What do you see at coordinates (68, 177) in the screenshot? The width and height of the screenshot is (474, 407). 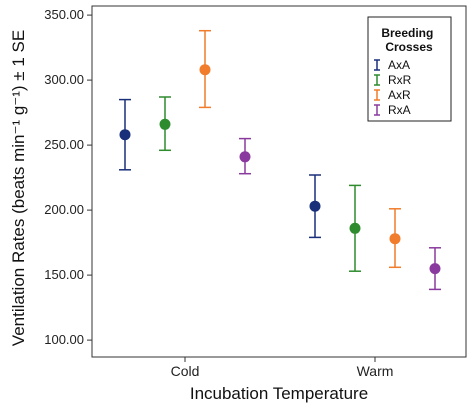 I see `y-axis: 100.00 150.00 200.00 250.00 300.00 350.00` at bounding box center [68, 177].